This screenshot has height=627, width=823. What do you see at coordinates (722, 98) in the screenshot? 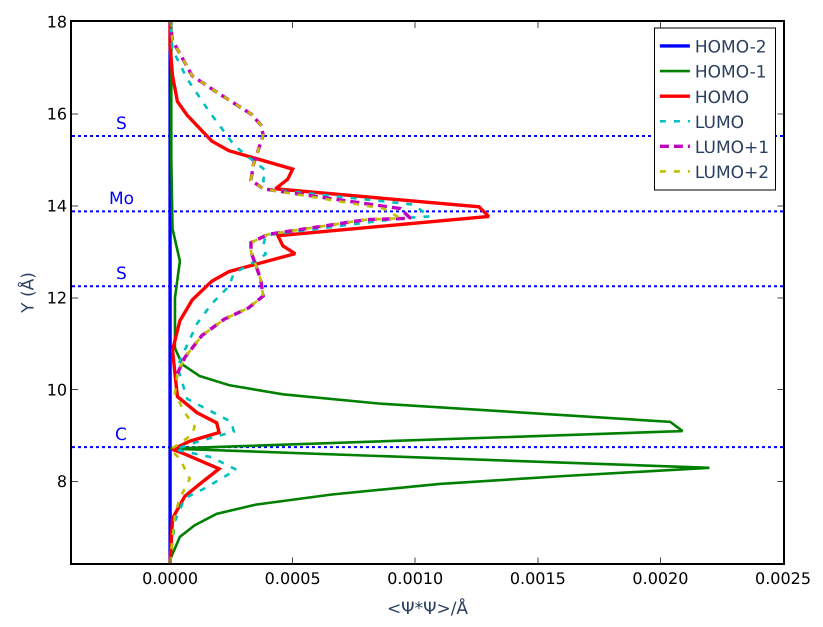
I see `legend-label: HOMO` at bounding box center [722, 98].